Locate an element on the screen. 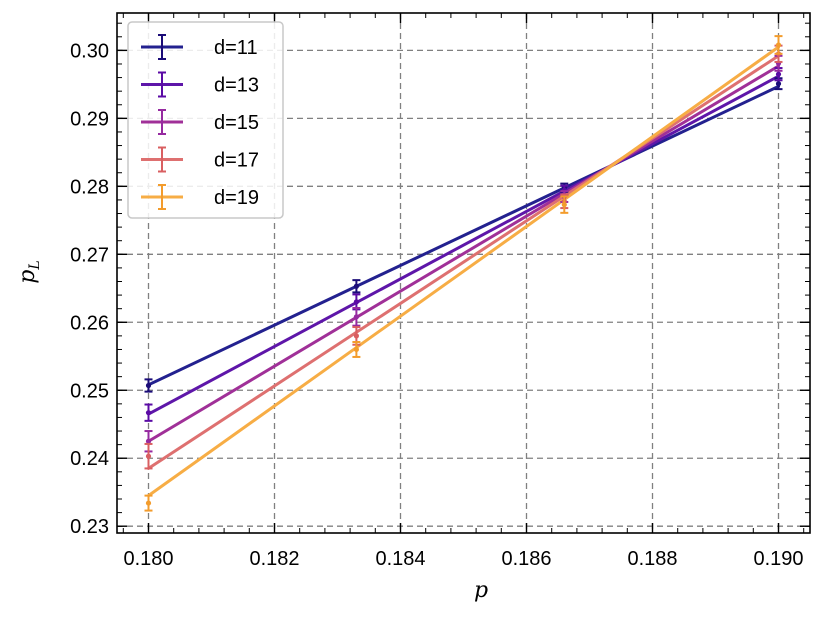 The image size is (823, 624). legend-entry-d=13: d=13 is located at coordinates (200, 84).